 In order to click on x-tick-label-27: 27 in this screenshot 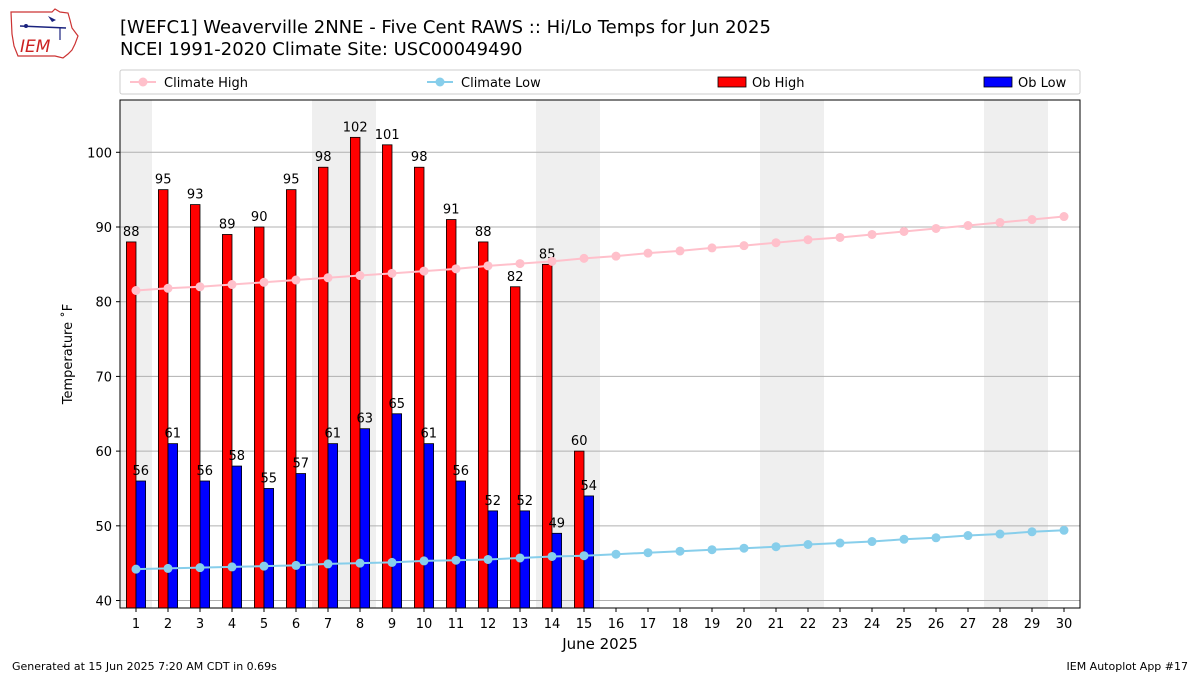, I will do `click(968, 624)`.